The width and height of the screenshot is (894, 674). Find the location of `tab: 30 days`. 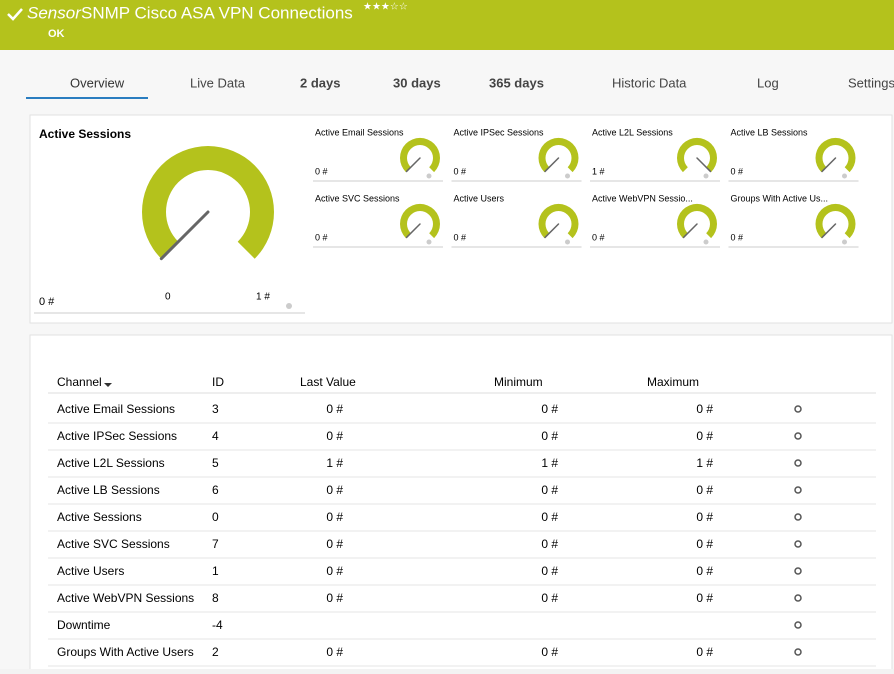

tab: 30 days is located at coordinates (417, 82).